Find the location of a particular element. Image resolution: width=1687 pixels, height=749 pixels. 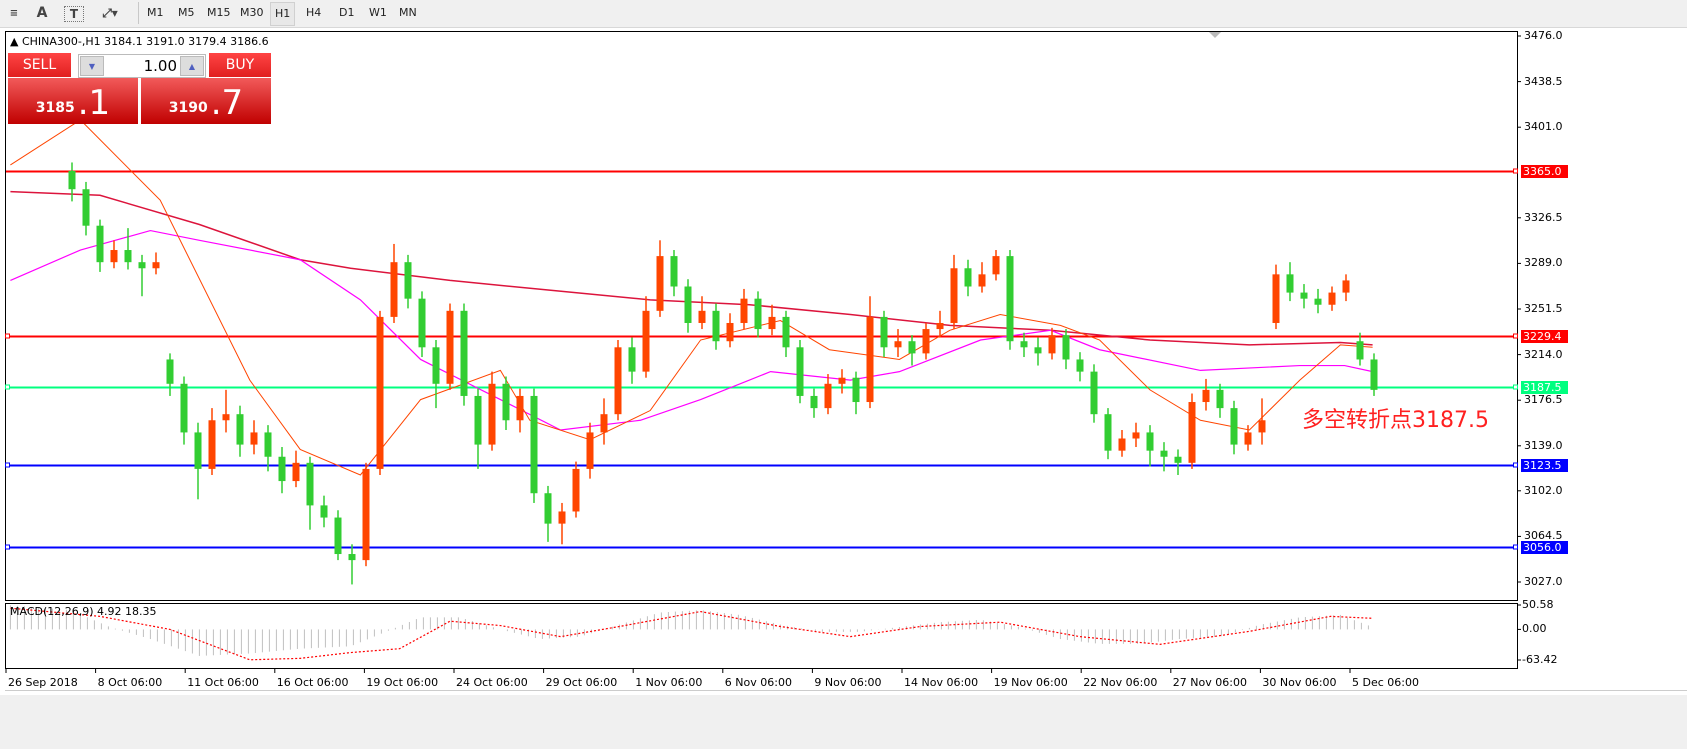

time-axis-label: 14 Nov 06:00 is located at coordinates (941, 682).